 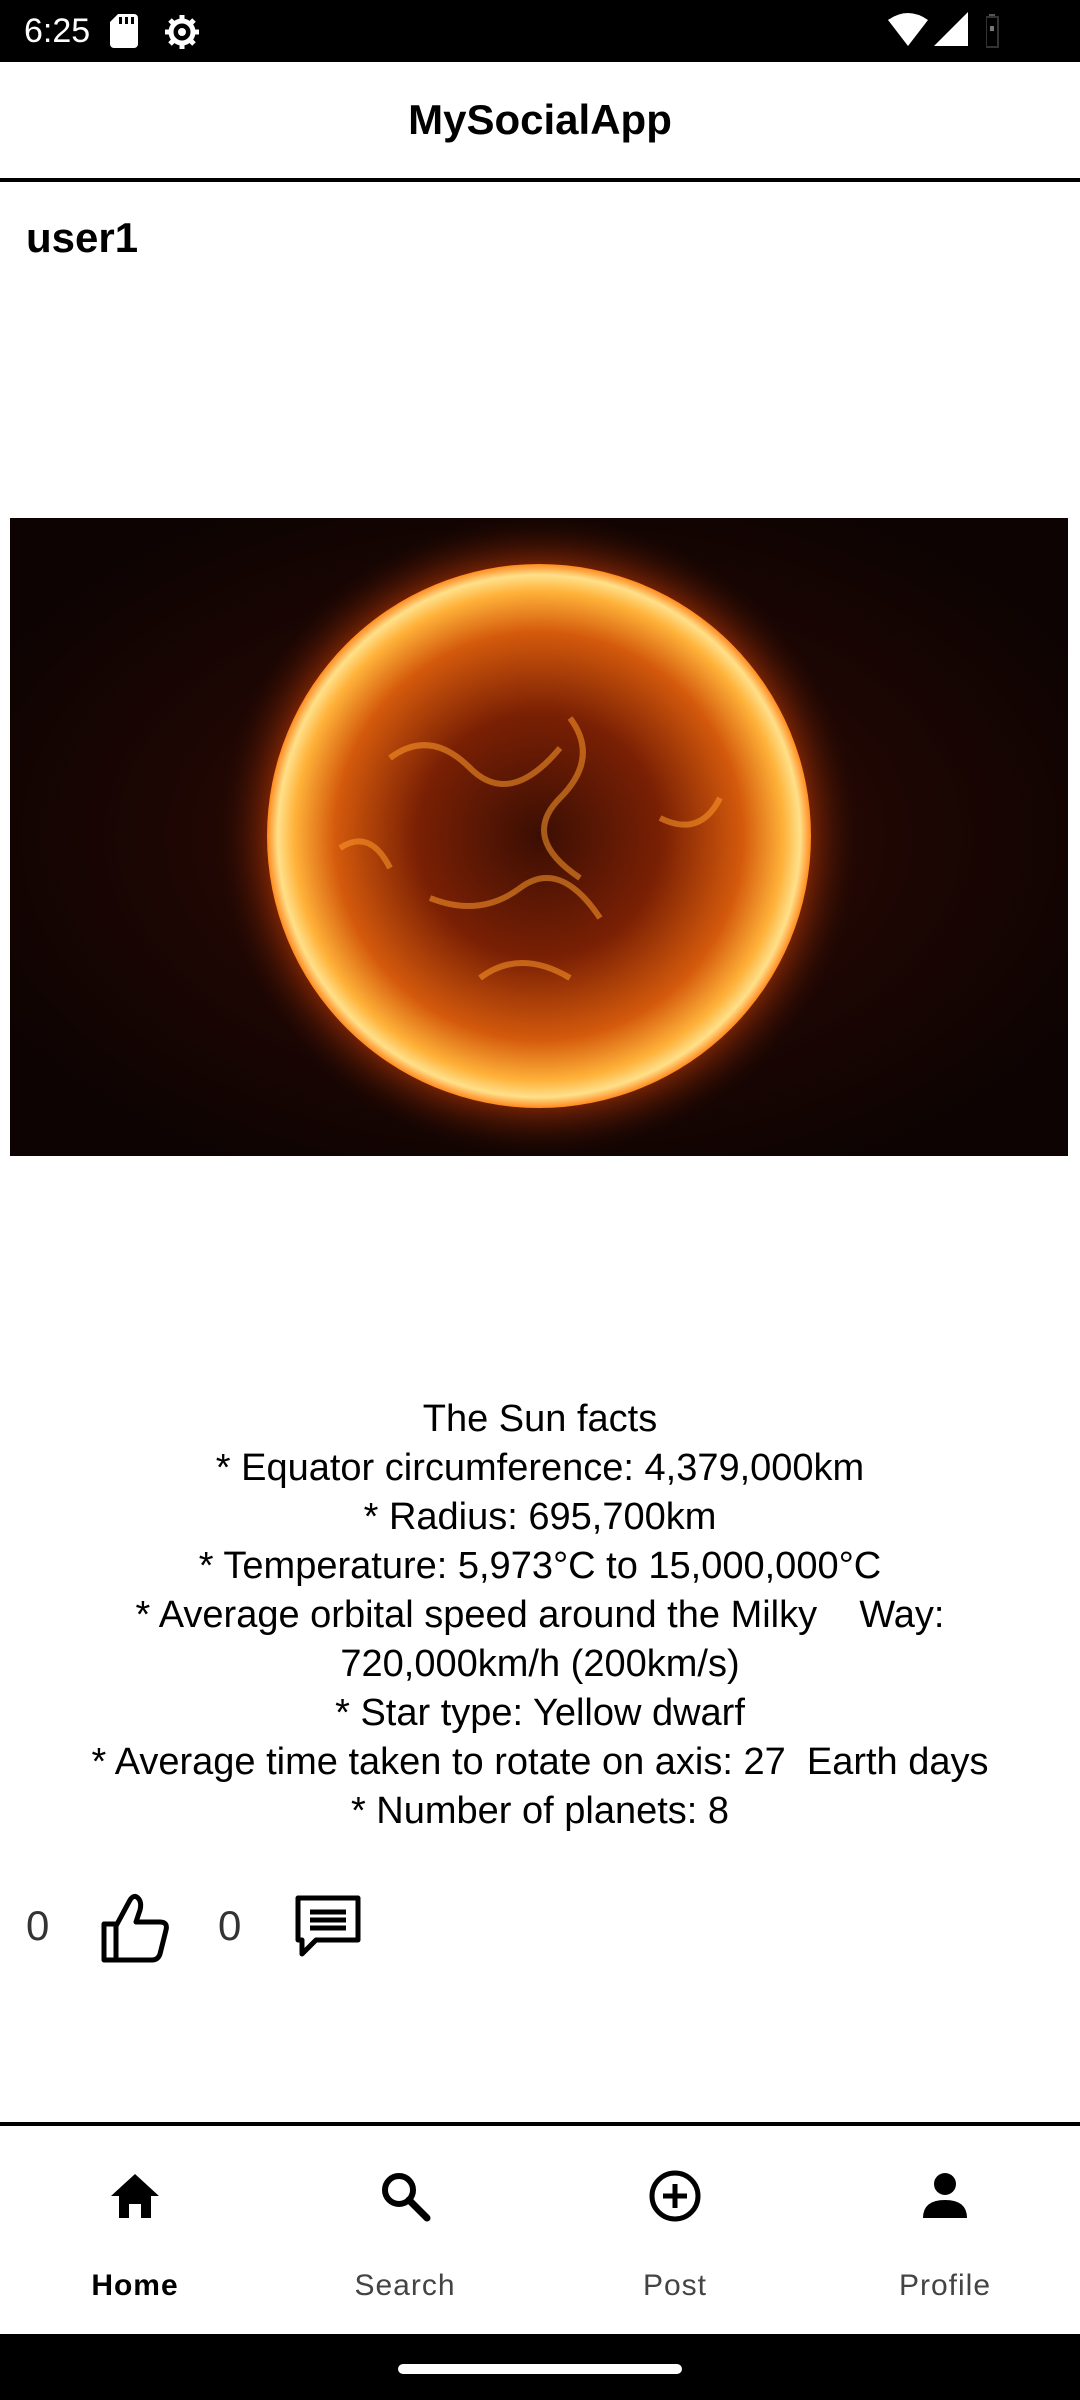 What do you see at coordinates (540, 1419) in the screenshot?
I see `caption-line: The Sun facts` at bounding box center [540, 1419].